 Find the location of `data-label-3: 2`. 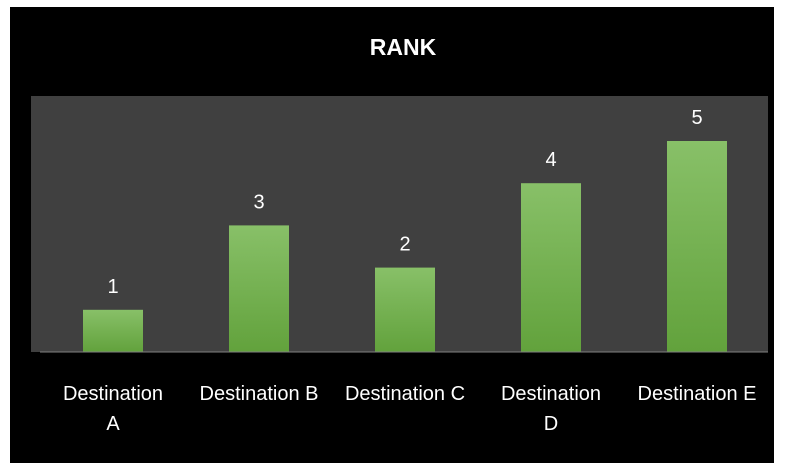

data-label-3: 2 is located at coordinates (404, 245).